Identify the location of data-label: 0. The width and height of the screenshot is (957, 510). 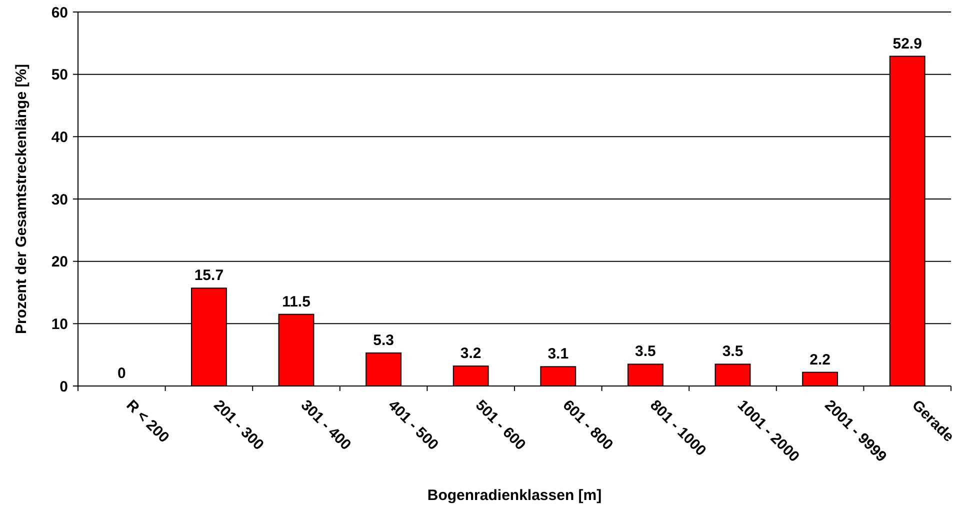
(121, 373).